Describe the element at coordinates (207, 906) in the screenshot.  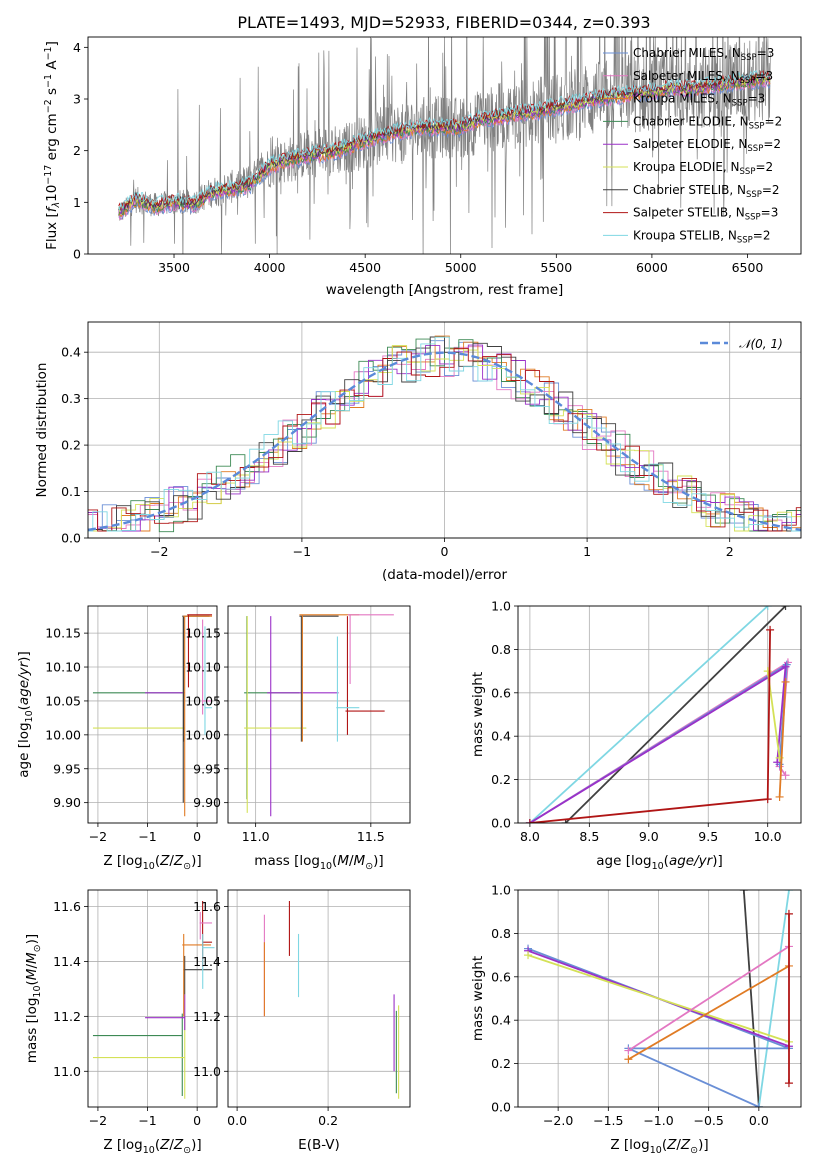
I see `mass-vs-EBV-ytick-label: 11.6` at that location.